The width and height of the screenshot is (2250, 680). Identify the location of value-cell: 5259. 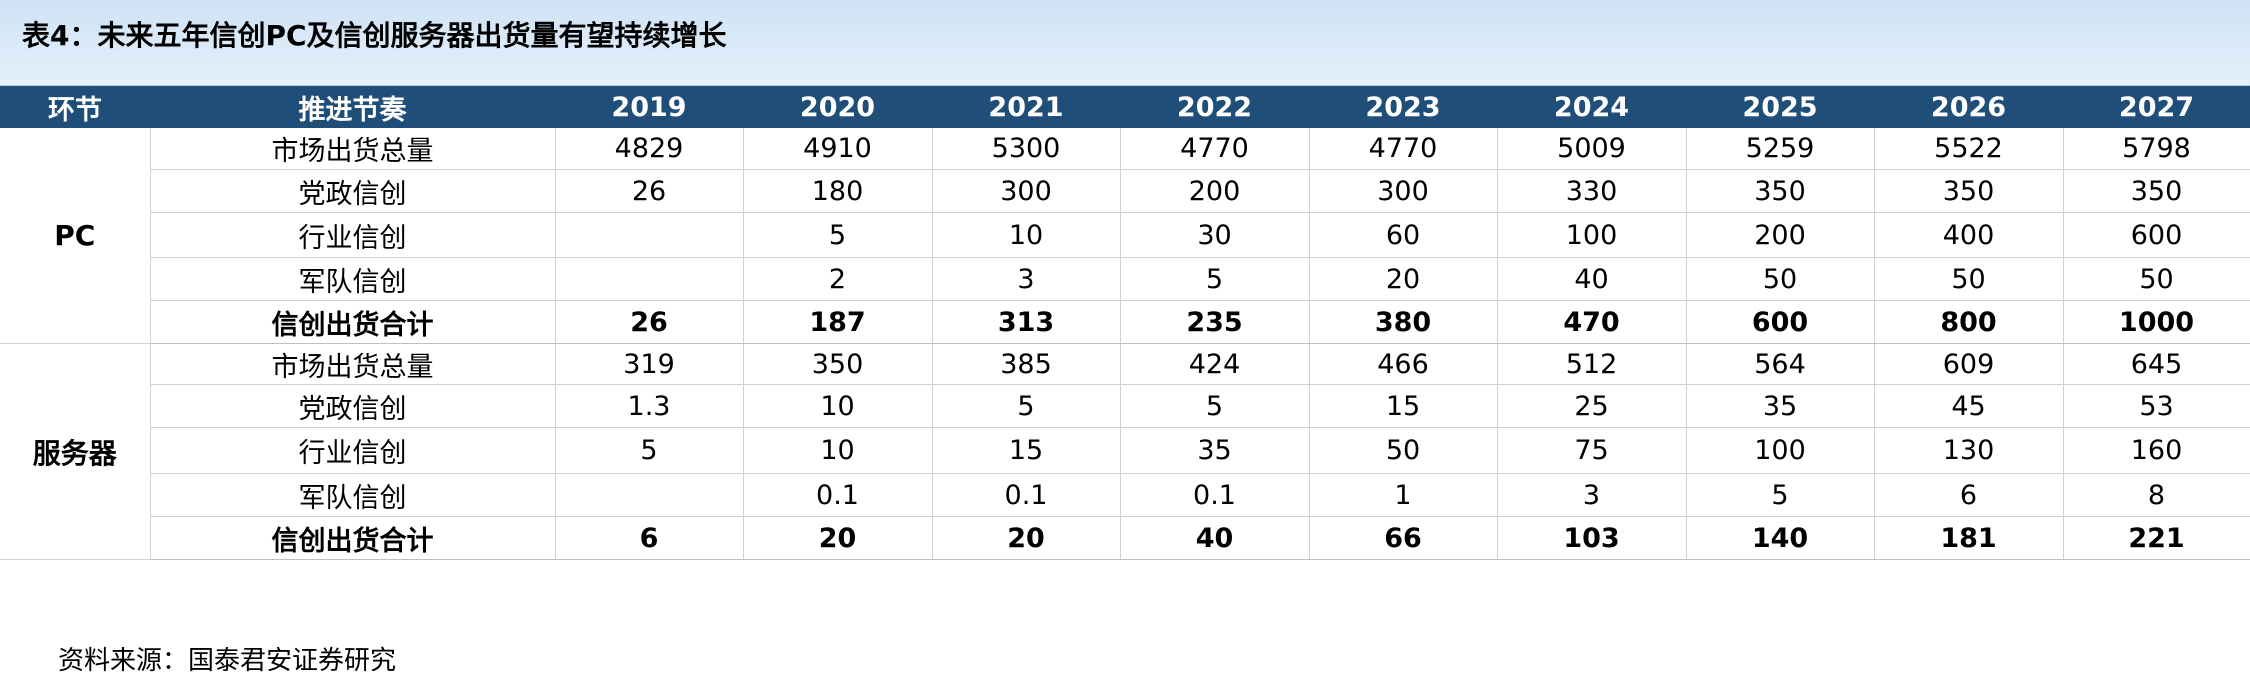
(1780, 149).